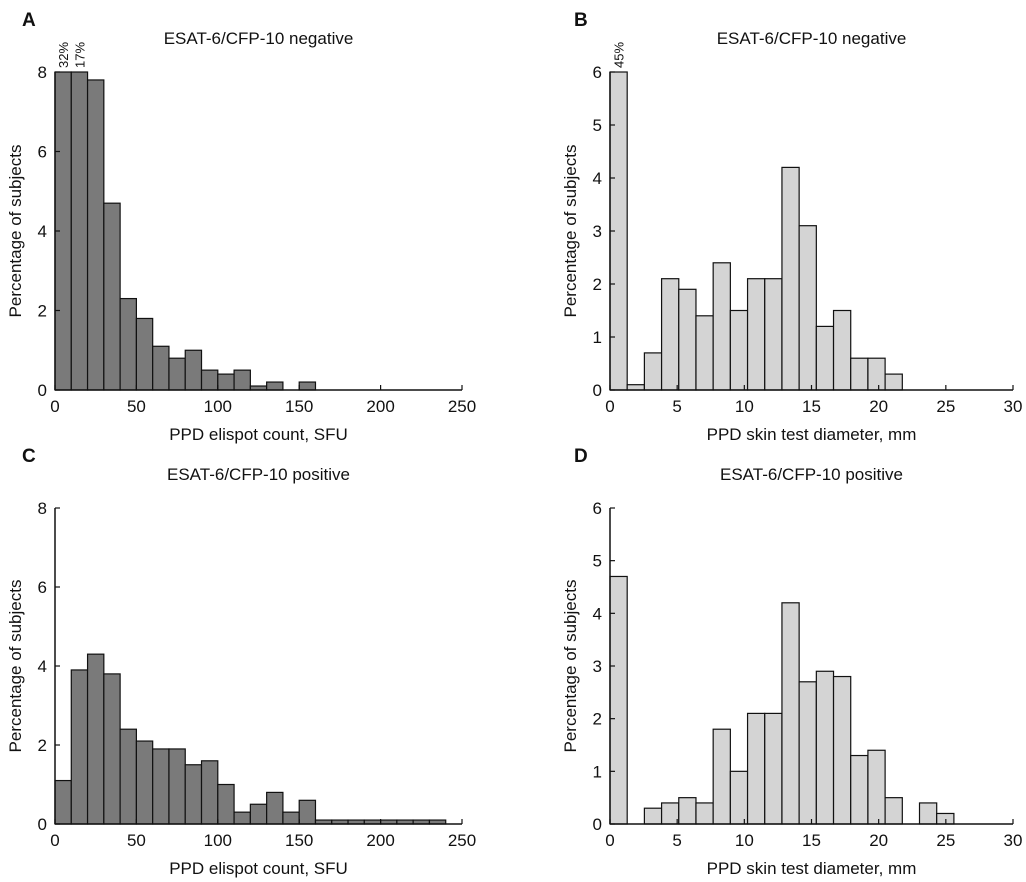  Describe the element at coordinates (29, 456) in the screenshot. I see `panel-letter: C` at that location.